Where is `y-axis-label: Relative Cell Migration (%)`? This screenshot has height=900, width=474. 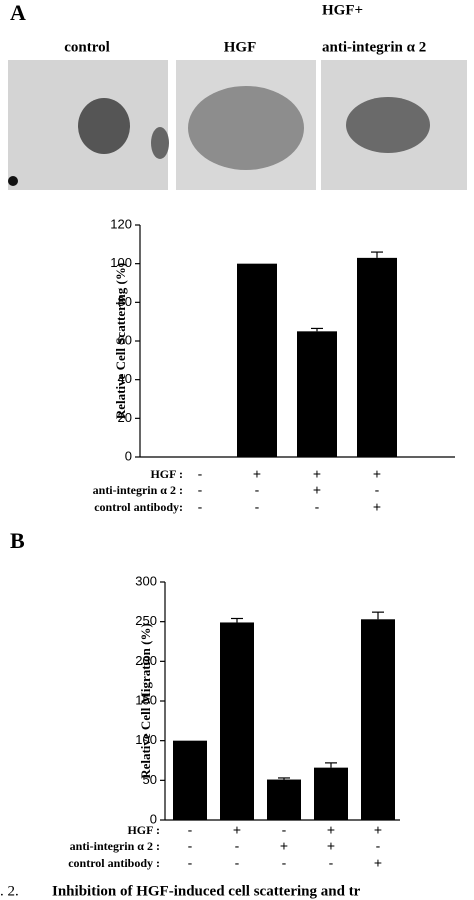
y-axis-label: Relative Cell Migration (%) is located at coordinates (145, 701).